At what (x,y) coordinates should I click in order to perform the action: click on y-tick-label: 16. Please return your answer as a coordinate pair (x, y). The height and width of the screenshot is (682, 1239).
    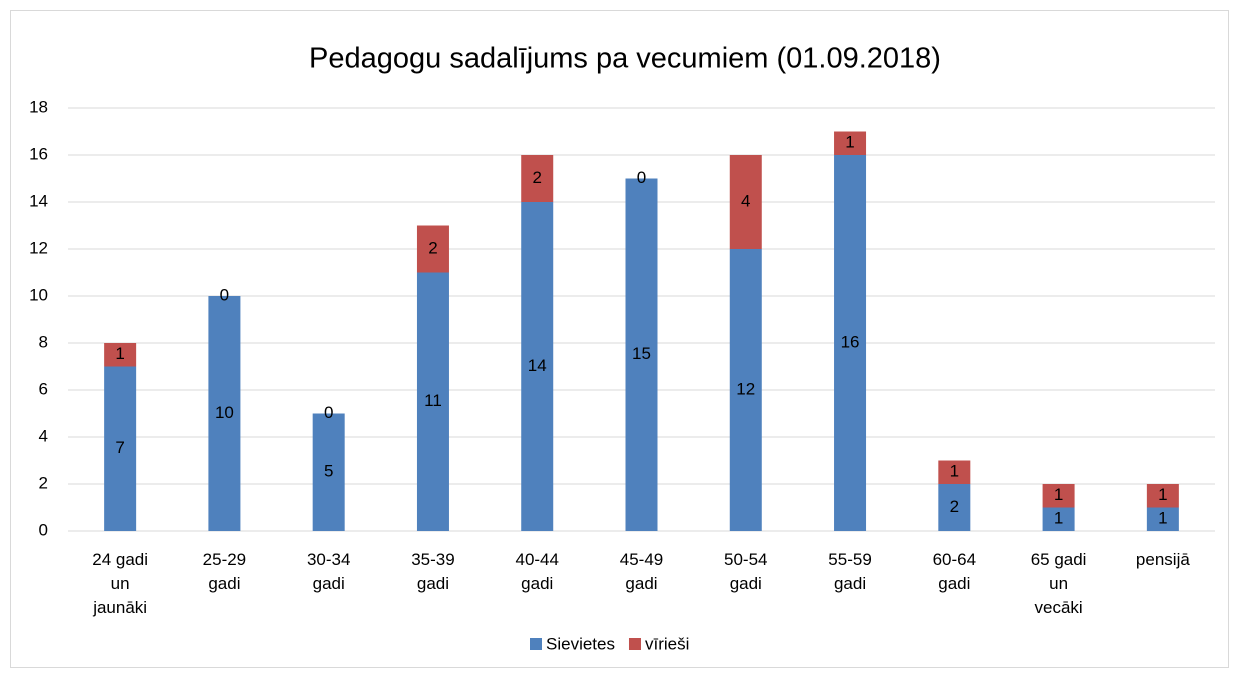
    Looking at the image, I should click on (38, 153).